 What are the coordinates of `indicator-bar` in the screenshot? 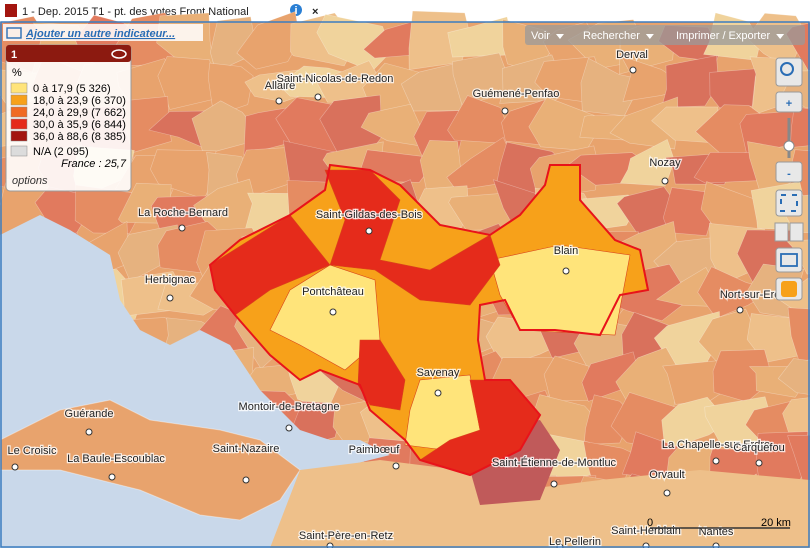 It's located at (103, 32).